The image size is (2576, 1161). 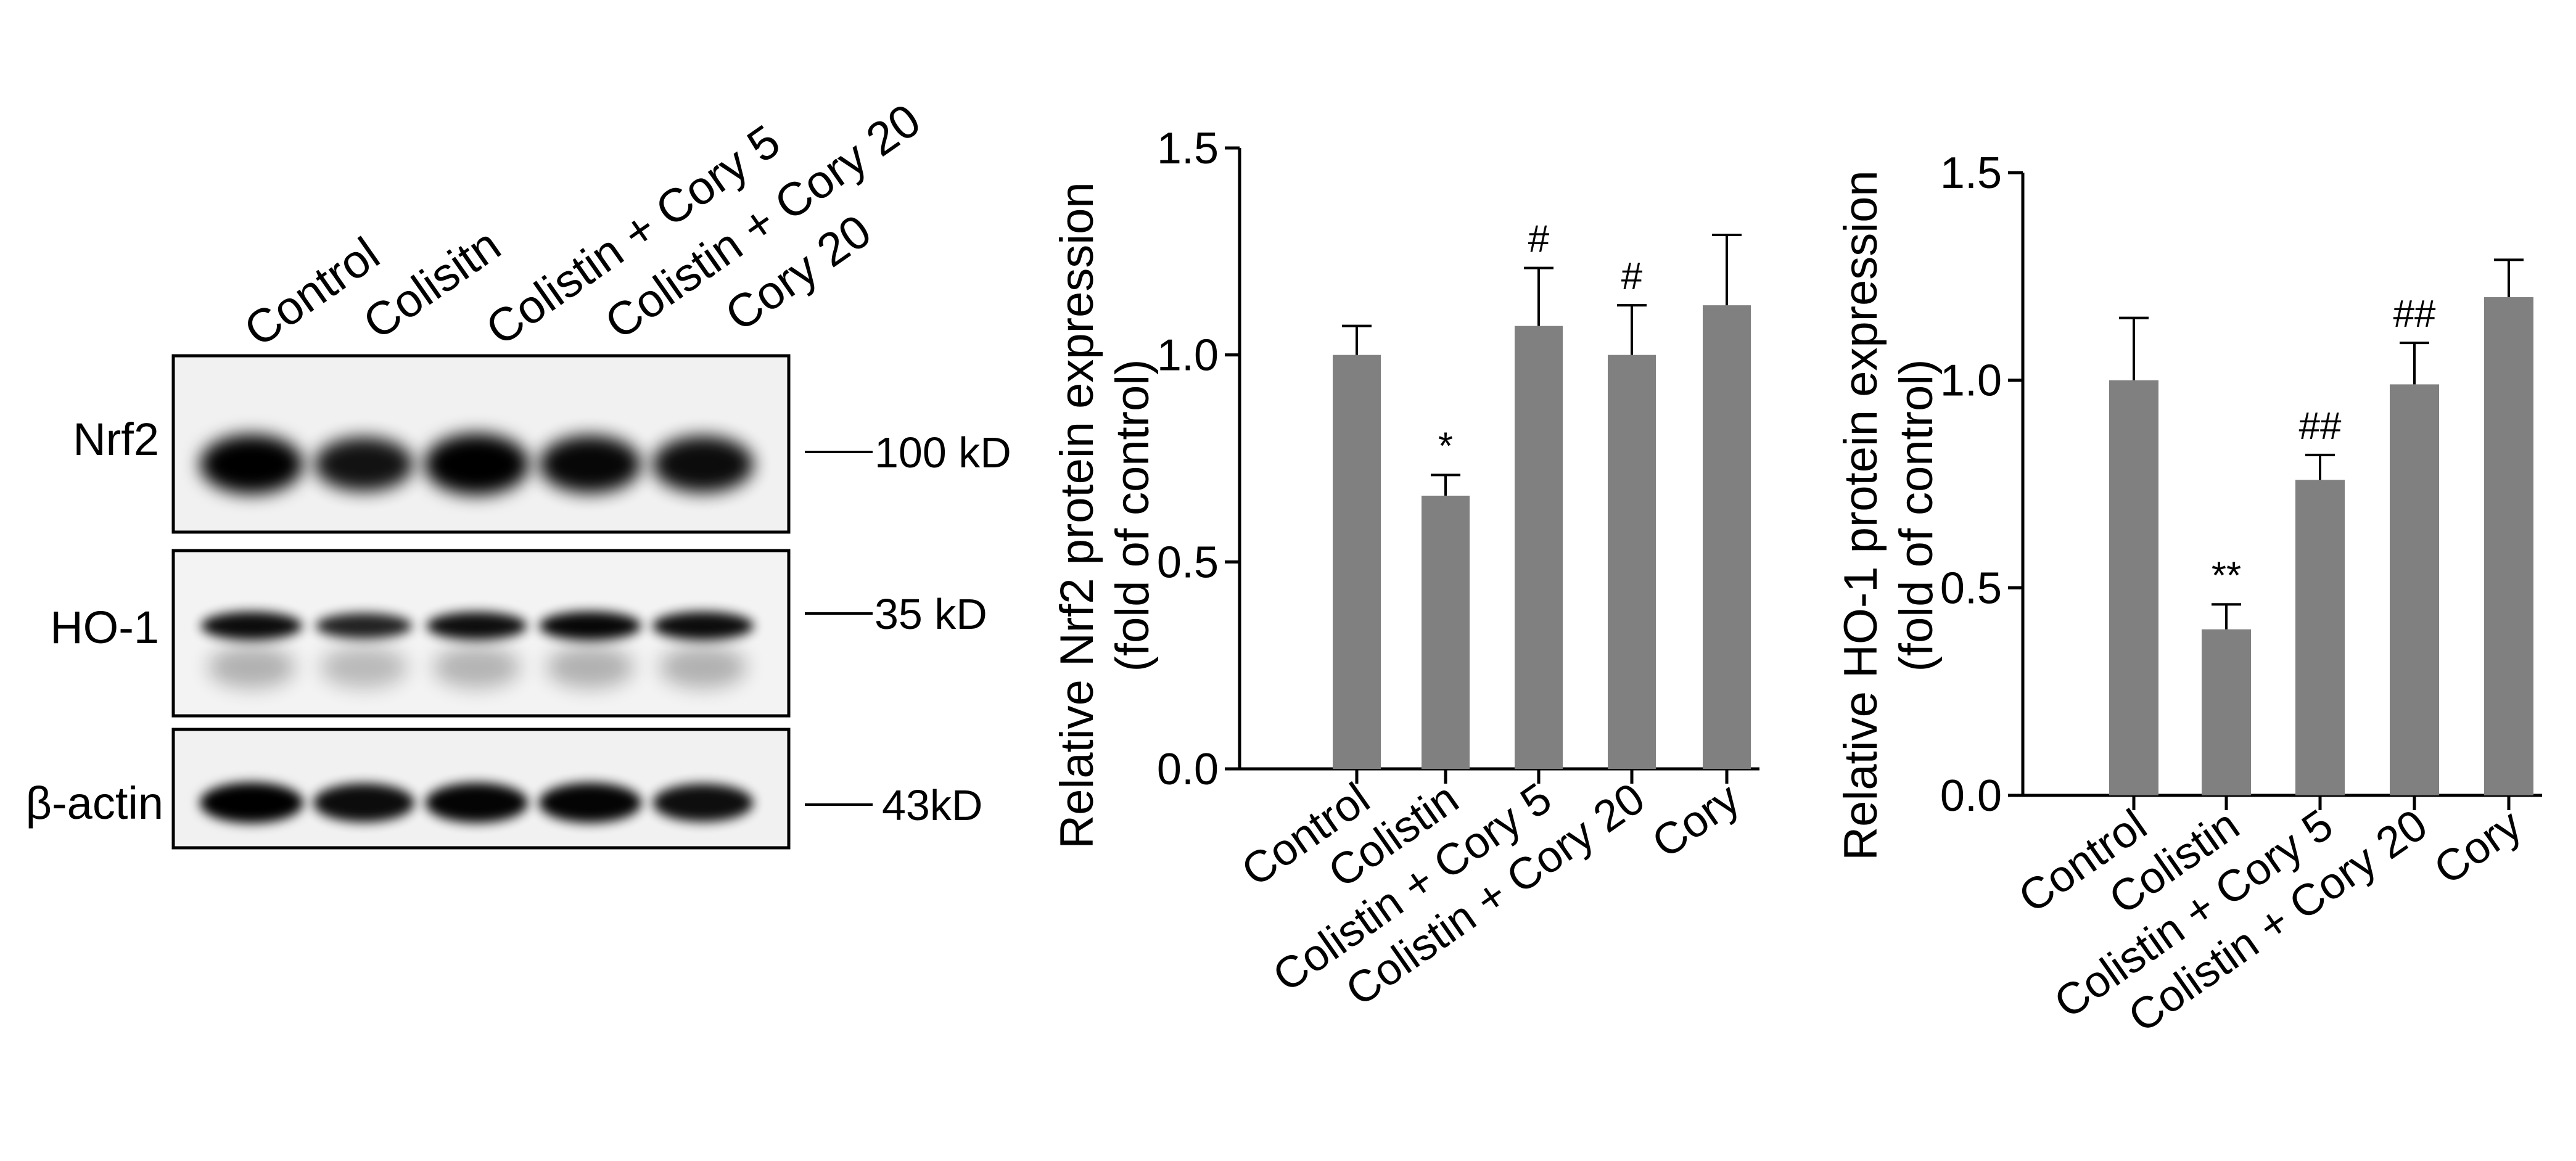 What do you see at coordinates (2414, 314) in the screenshot?
I see `ho1-significance-4: ##` at bounding box center [2414, 314].